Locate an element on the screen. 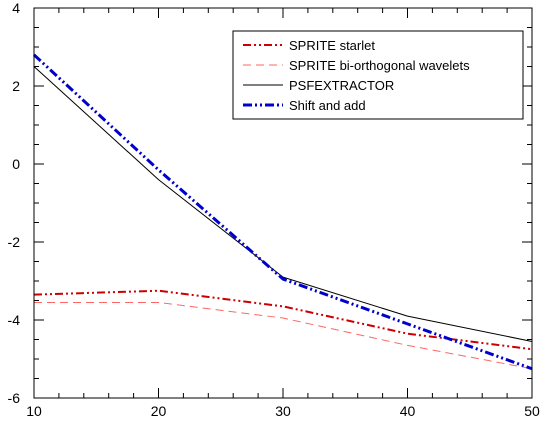 Image resolution: width=544 pixels, height=424 pixels. x-tick-label: 20 is located at coordinates (159, 411).